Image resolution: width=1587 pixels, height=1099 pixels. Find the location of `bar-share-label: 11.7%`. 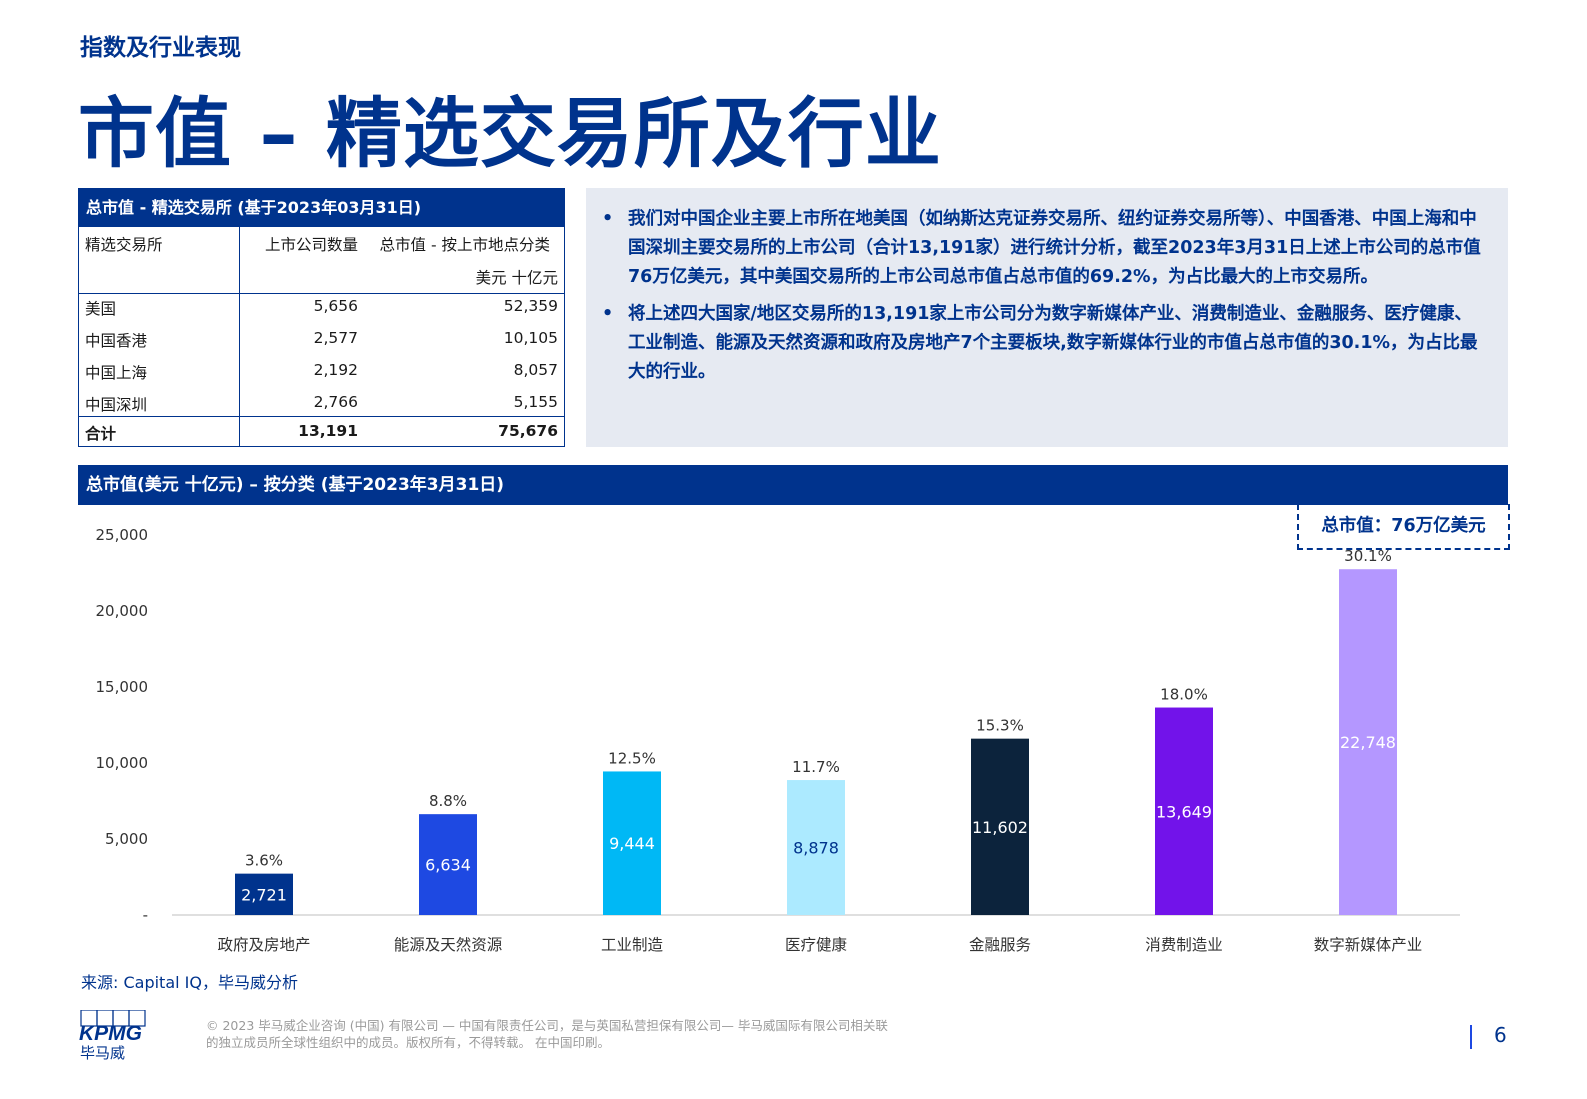

bar-share-label: 11.7% is located at coordinates (816, 767).